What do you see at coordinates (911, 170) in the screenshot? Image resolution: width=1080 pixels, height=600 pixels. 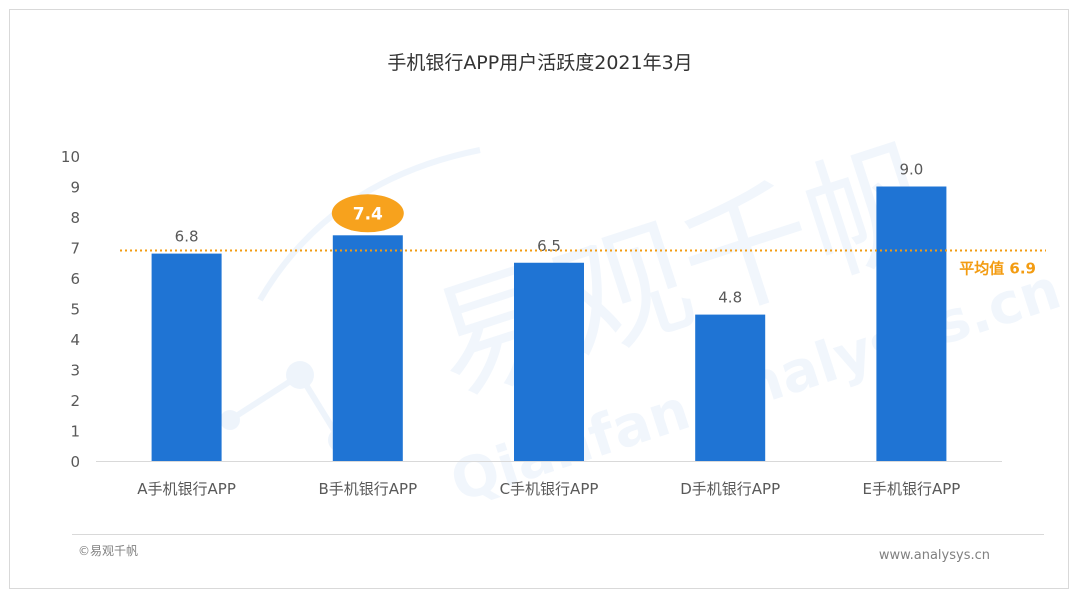 I see `bar-value-label: 9.0` at bounding box center [911, 170].